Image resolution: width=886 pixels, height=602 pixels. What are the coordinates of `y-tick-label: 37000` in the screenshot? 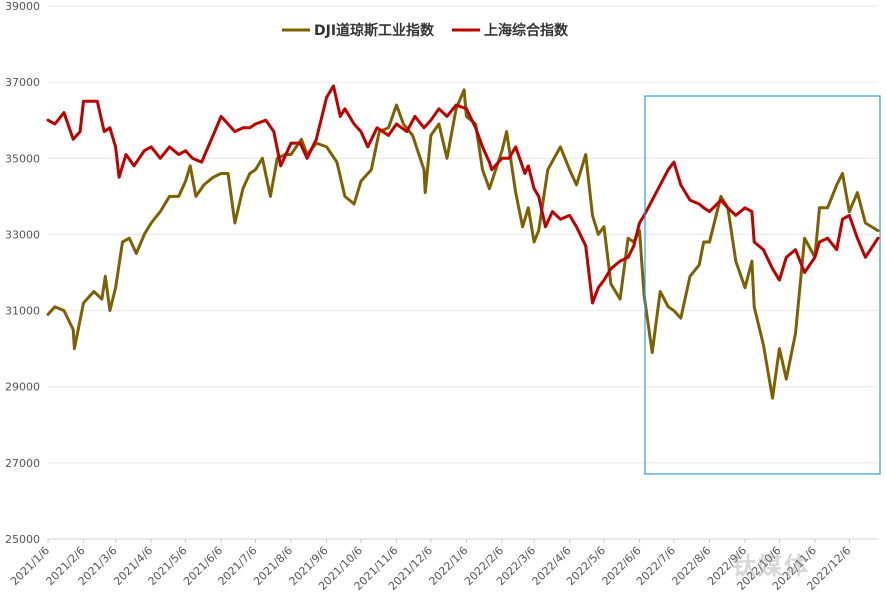 It's located at (22, 82).